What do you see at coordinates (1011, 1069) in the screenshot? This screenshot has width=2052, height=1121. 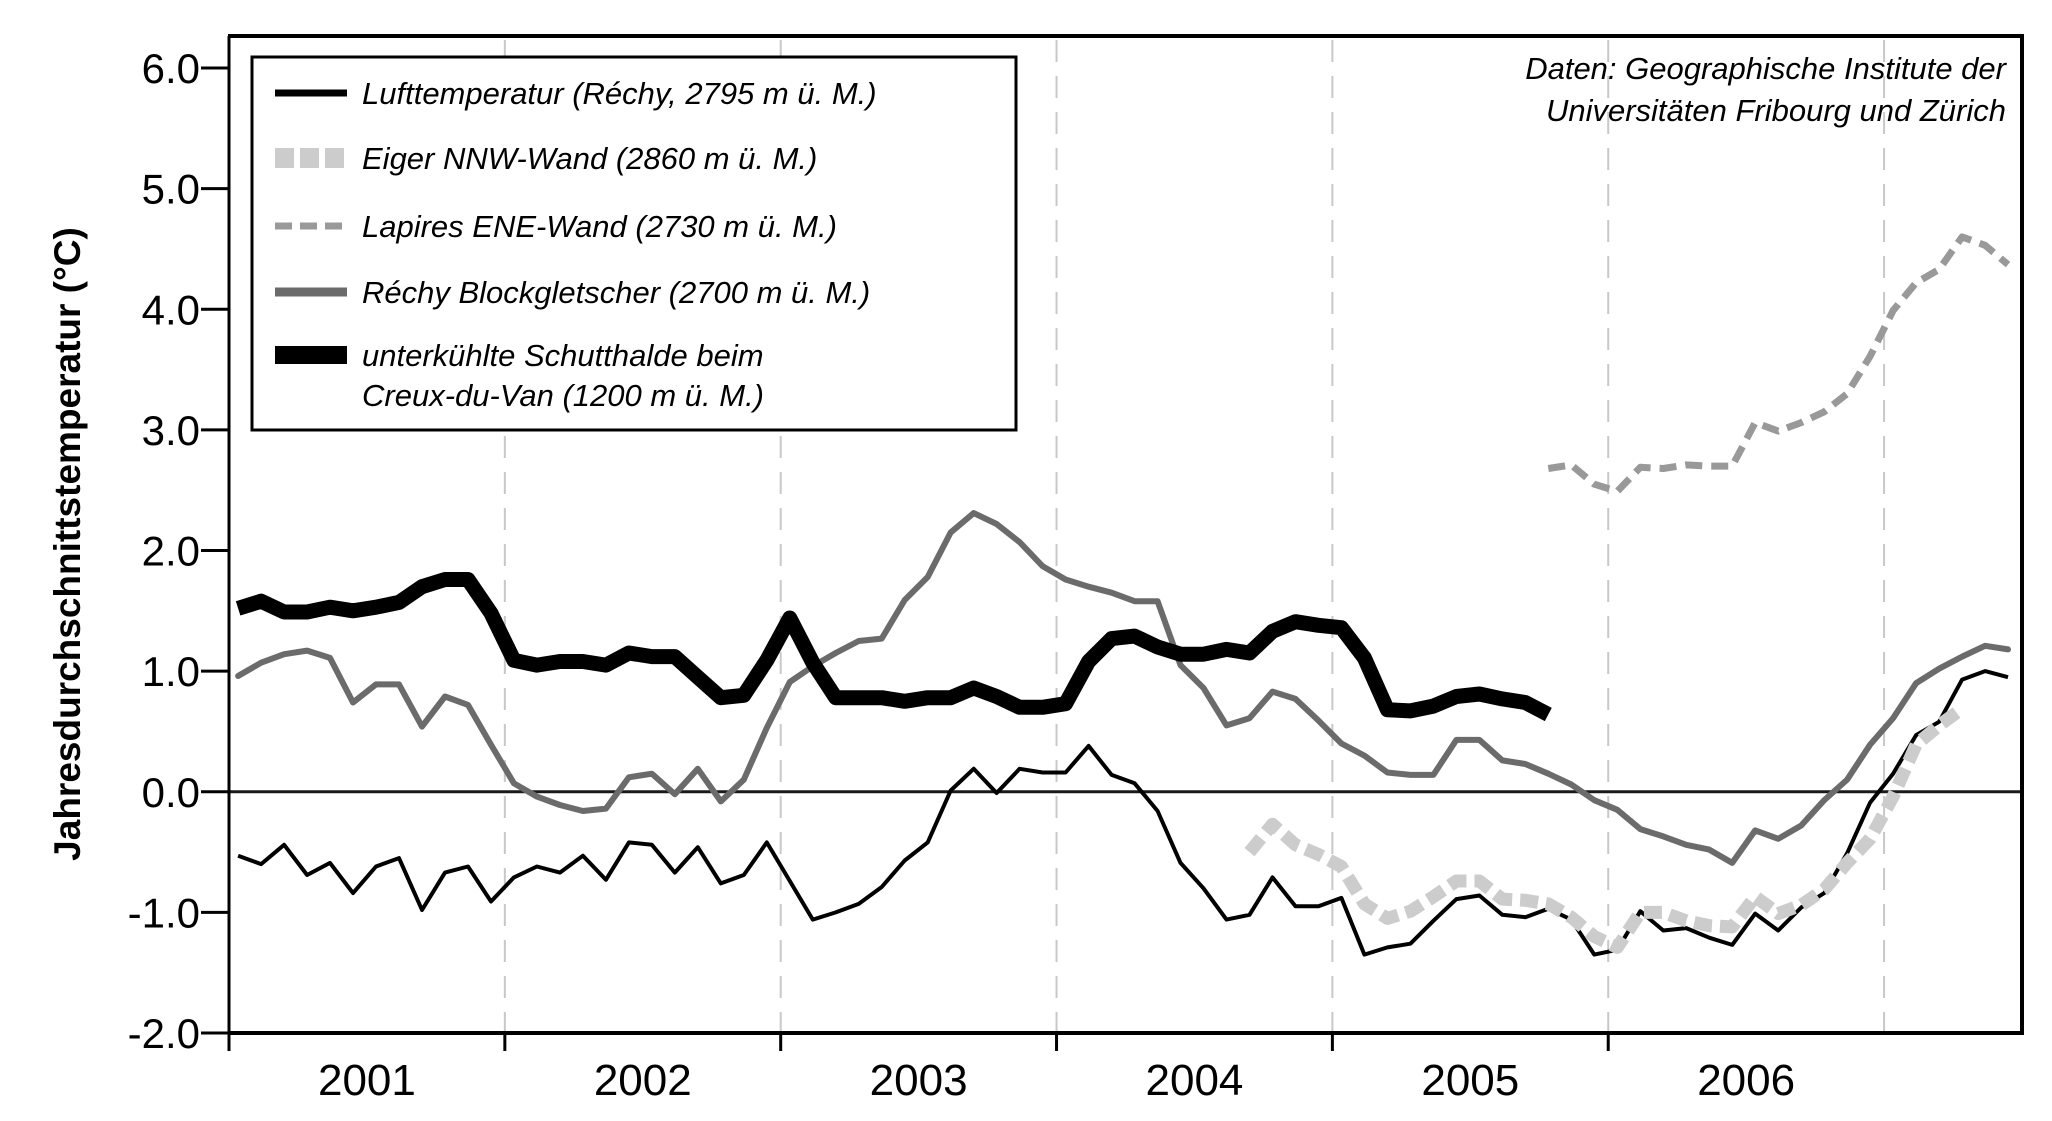 I see `x-axis-ticks: 2001 2002 2003 2004 2005 2006` at bounding box center [1011, 1069].